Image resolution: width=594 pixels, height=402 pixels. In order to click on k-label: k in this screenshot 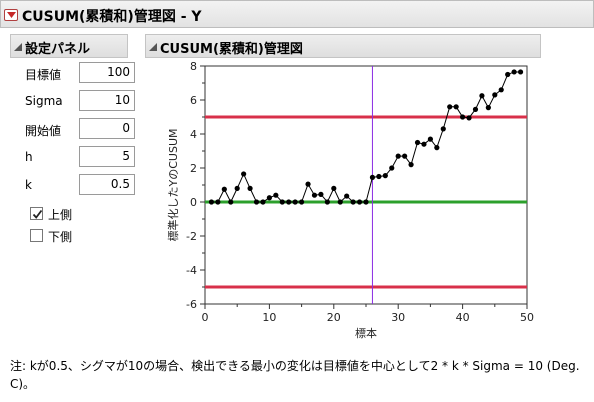, I will do `click(28, 185)`.